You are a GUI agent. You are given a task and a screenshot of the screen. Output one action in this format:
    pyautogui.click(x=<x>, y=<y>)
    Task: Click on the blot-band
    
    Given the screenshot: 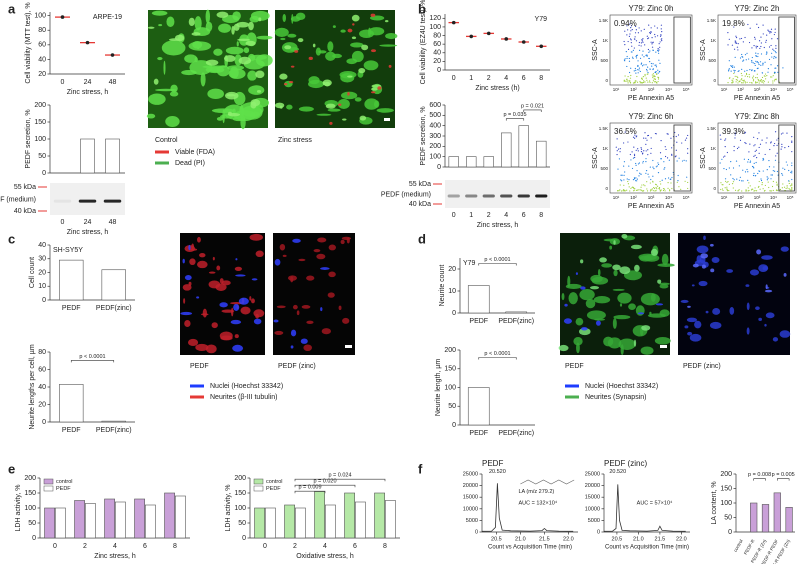 What is the action you would take?
    pyautogui.click(x=453, y=196)
    